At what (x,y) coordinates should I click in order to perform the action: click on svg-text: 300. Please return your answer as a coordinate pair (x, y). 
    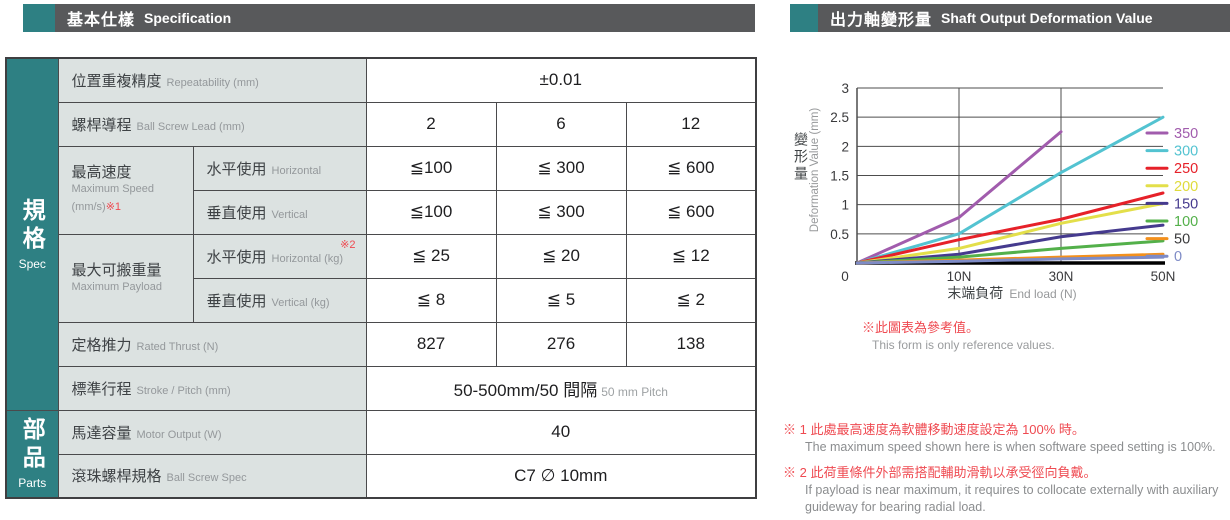
    Looking at the image, I should click on (1186, 152).